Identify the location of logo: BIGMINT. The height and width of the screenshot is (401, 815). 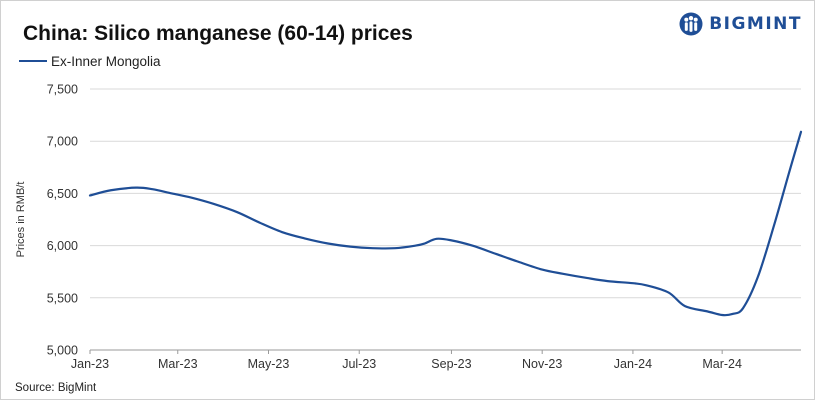
(740, 24).